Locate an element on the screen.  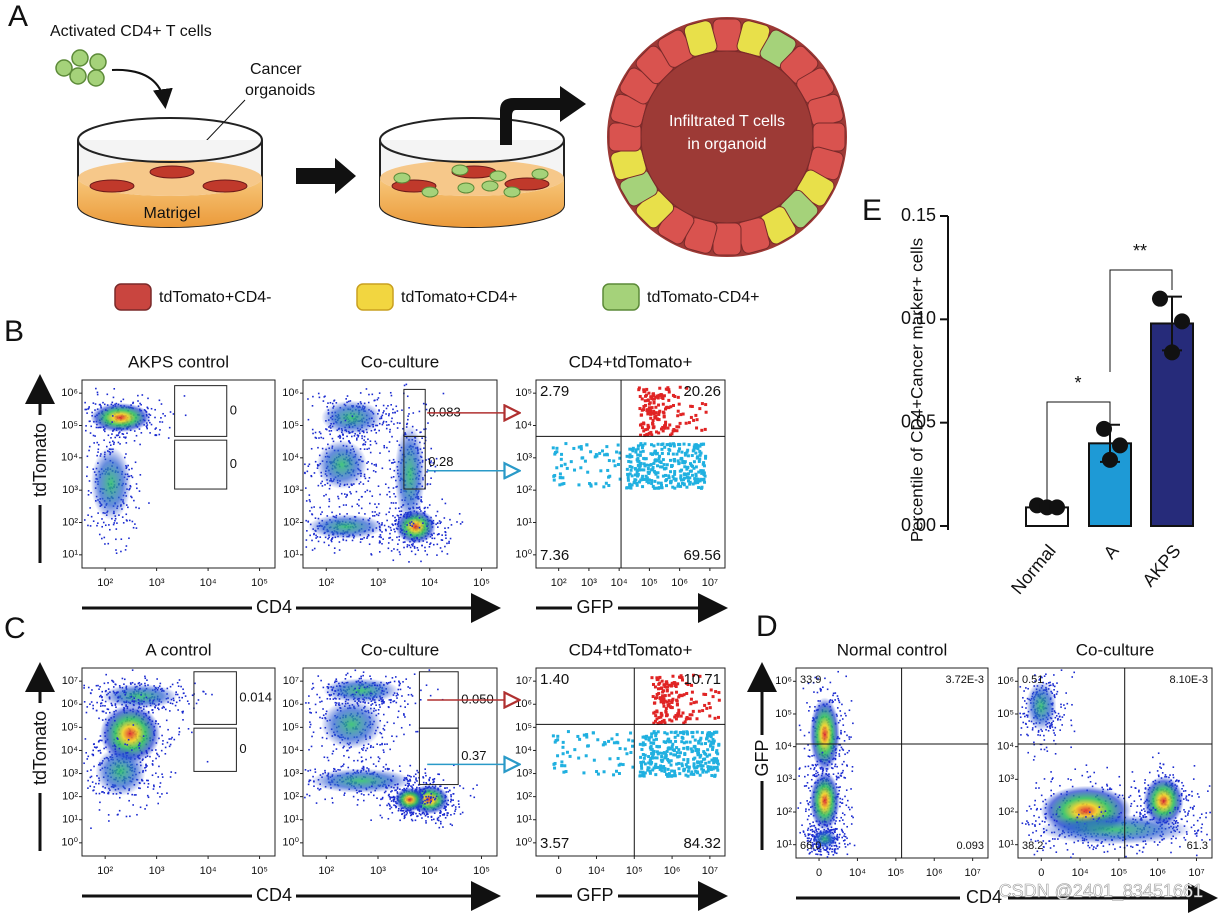
quadrant-value: 69.56 is located at coordinates (702, 555).